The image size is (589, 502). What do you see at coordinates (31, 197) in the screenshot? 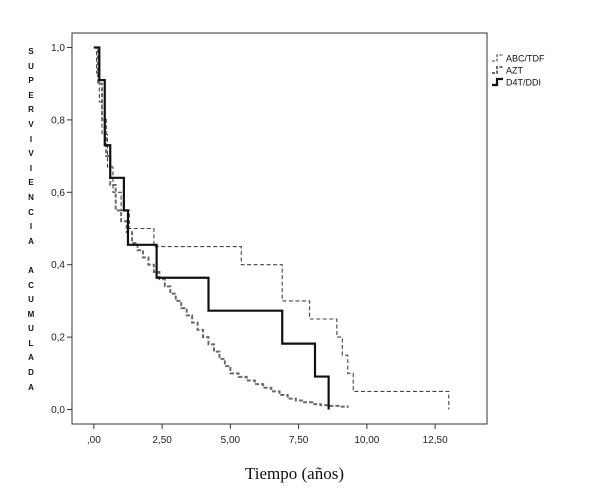
I see `y-axis-title-letter: N` at bounding box center [31, 197].